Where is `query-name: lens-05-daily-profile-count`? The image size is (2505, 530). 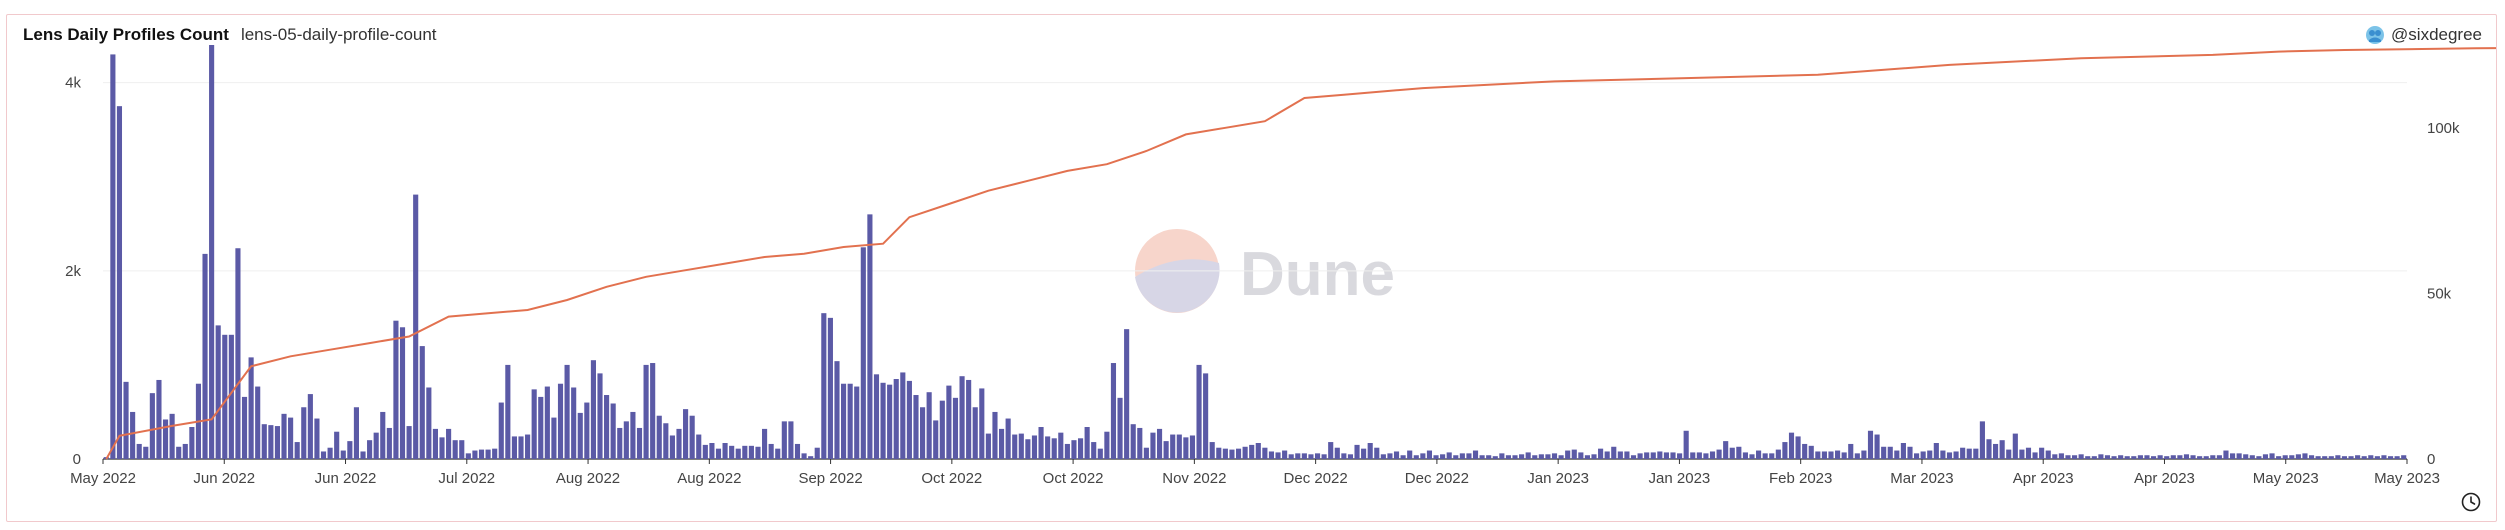 query-name: lens-05-daily-profile-count is located at coordinates (338, 34).